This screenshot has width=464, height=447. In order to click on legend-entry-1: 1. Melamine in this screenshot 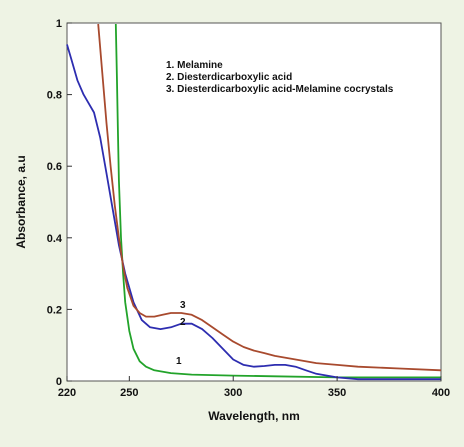, I will do `click(194, 65)`.